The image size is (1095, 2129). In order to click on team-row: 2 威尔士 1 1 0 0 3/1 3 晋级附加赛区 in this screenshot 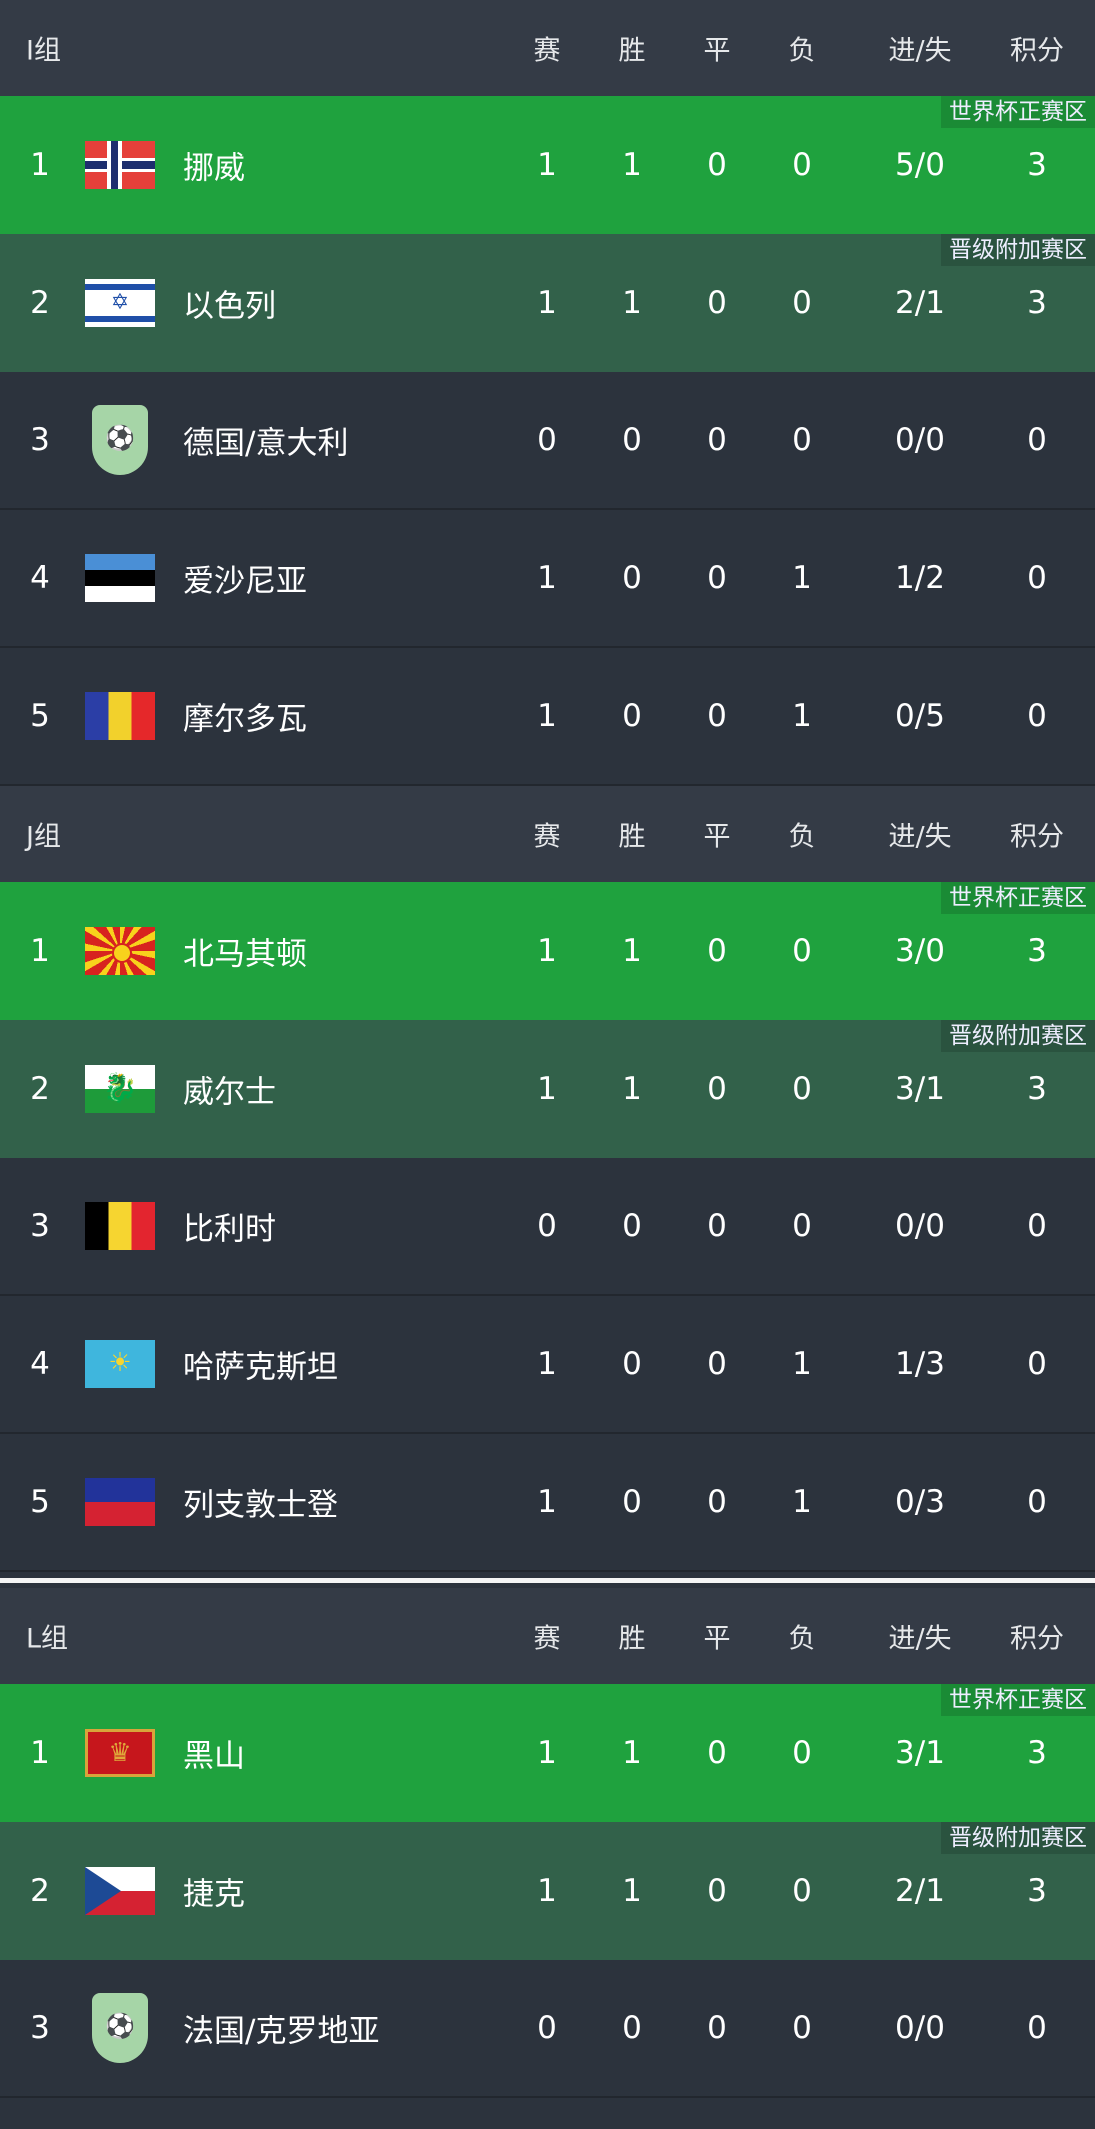, I will do `click(547, 1089)`.